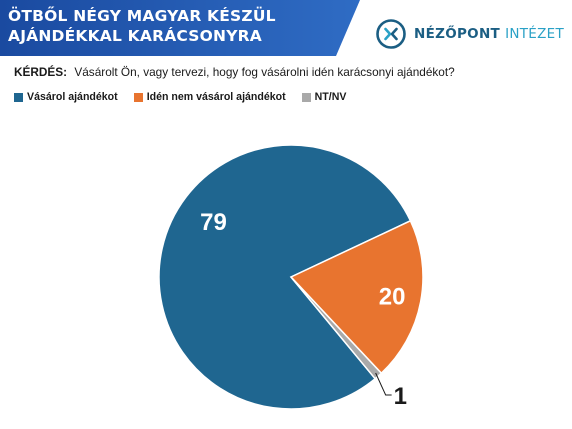 This screenshot has width=572, height=429. I want to click on logo-word-nezopont: NÉZŐPONT, so click(457, 34).